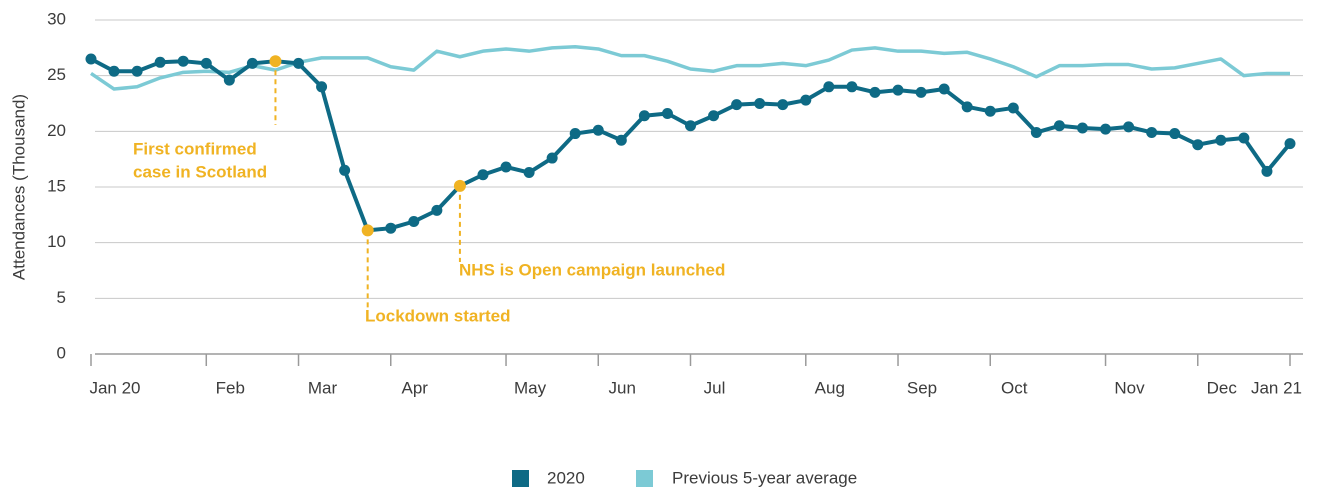 The image size is (1336, 489). Describe the element at coordinates (18, 187) in the screenshot. I see `y-axis-label: Attendances (Thousand)` at that location.